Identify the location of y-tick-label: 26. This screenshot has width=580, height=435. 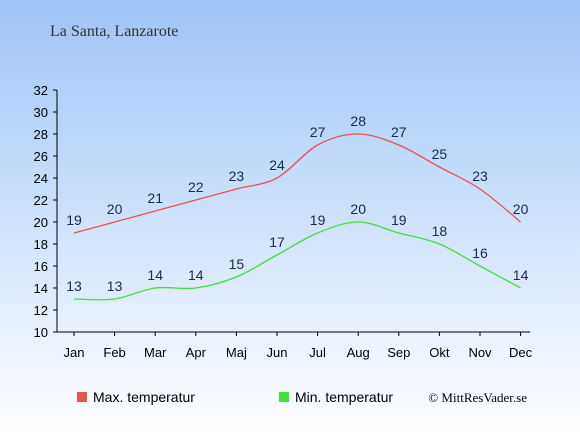
(41, 156).